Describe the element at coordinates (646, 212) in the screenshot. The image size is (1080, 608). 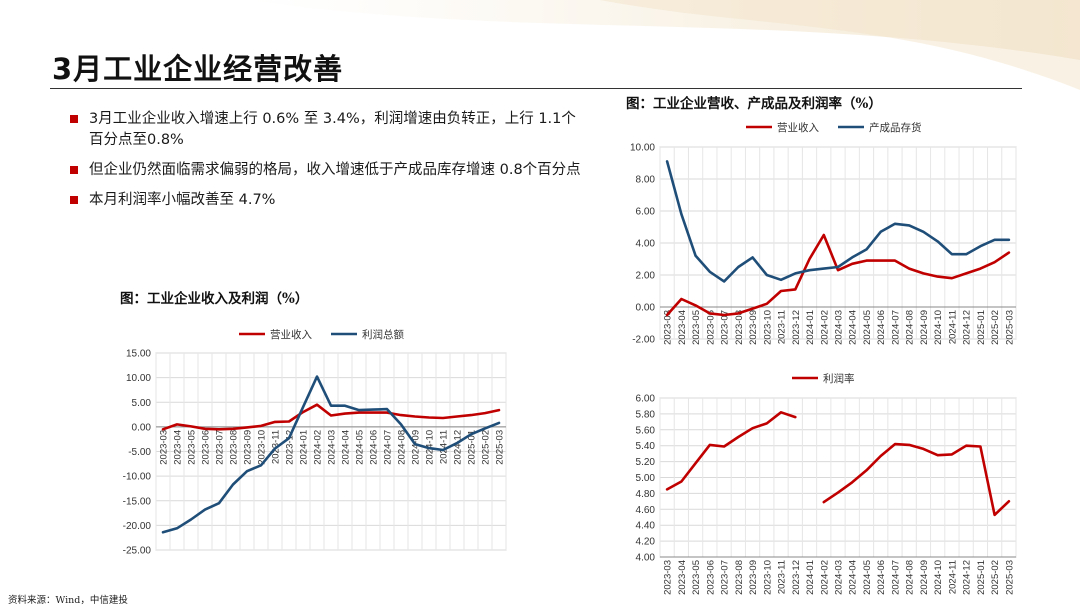
I see `y-tick-label: 6.00` at that location.